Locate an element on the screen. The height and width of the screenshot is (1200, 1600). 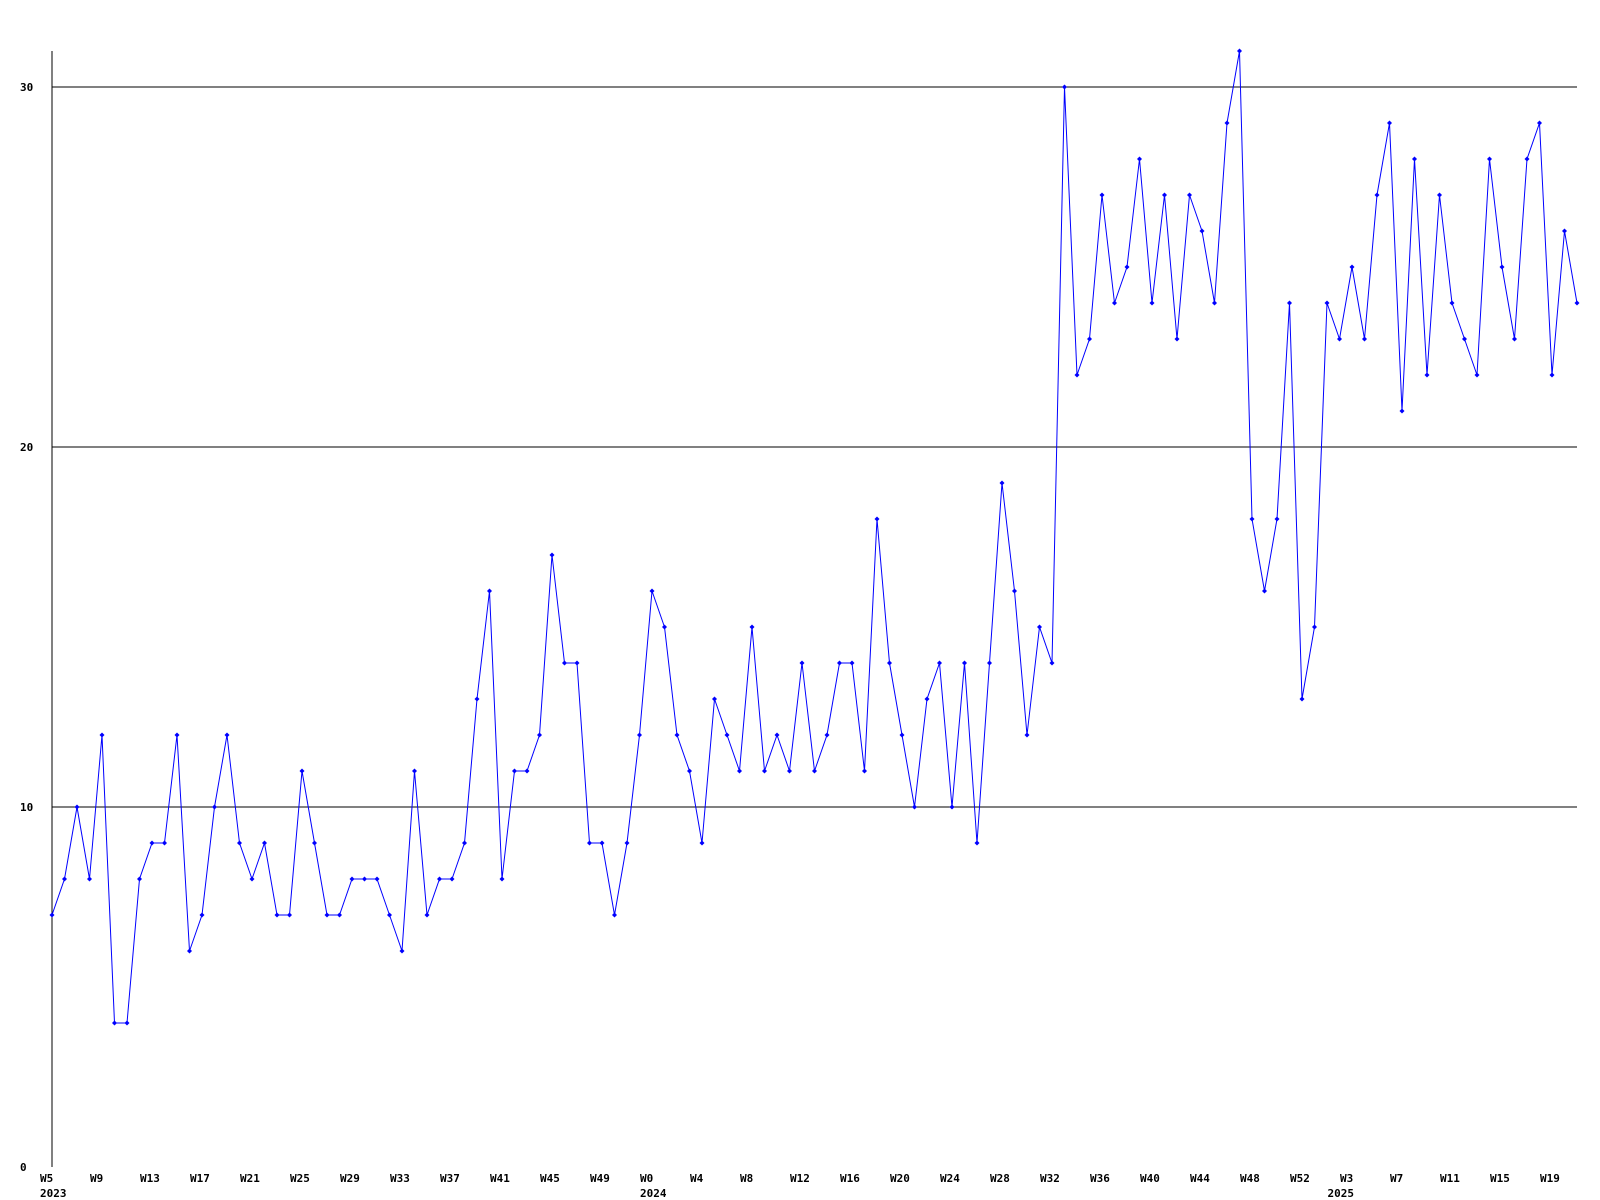
x-tick-label: W7 is located at coordinates (1396, 1178).